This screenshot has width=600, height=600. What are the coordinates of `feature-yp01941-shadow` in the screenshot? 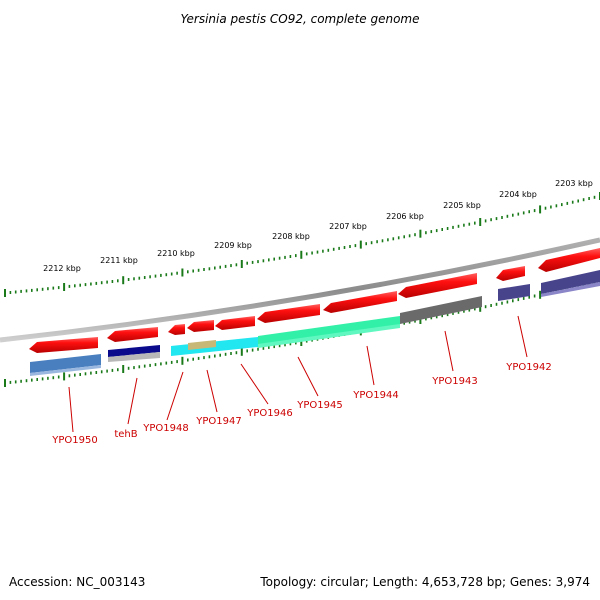 It's located at (570, 289).